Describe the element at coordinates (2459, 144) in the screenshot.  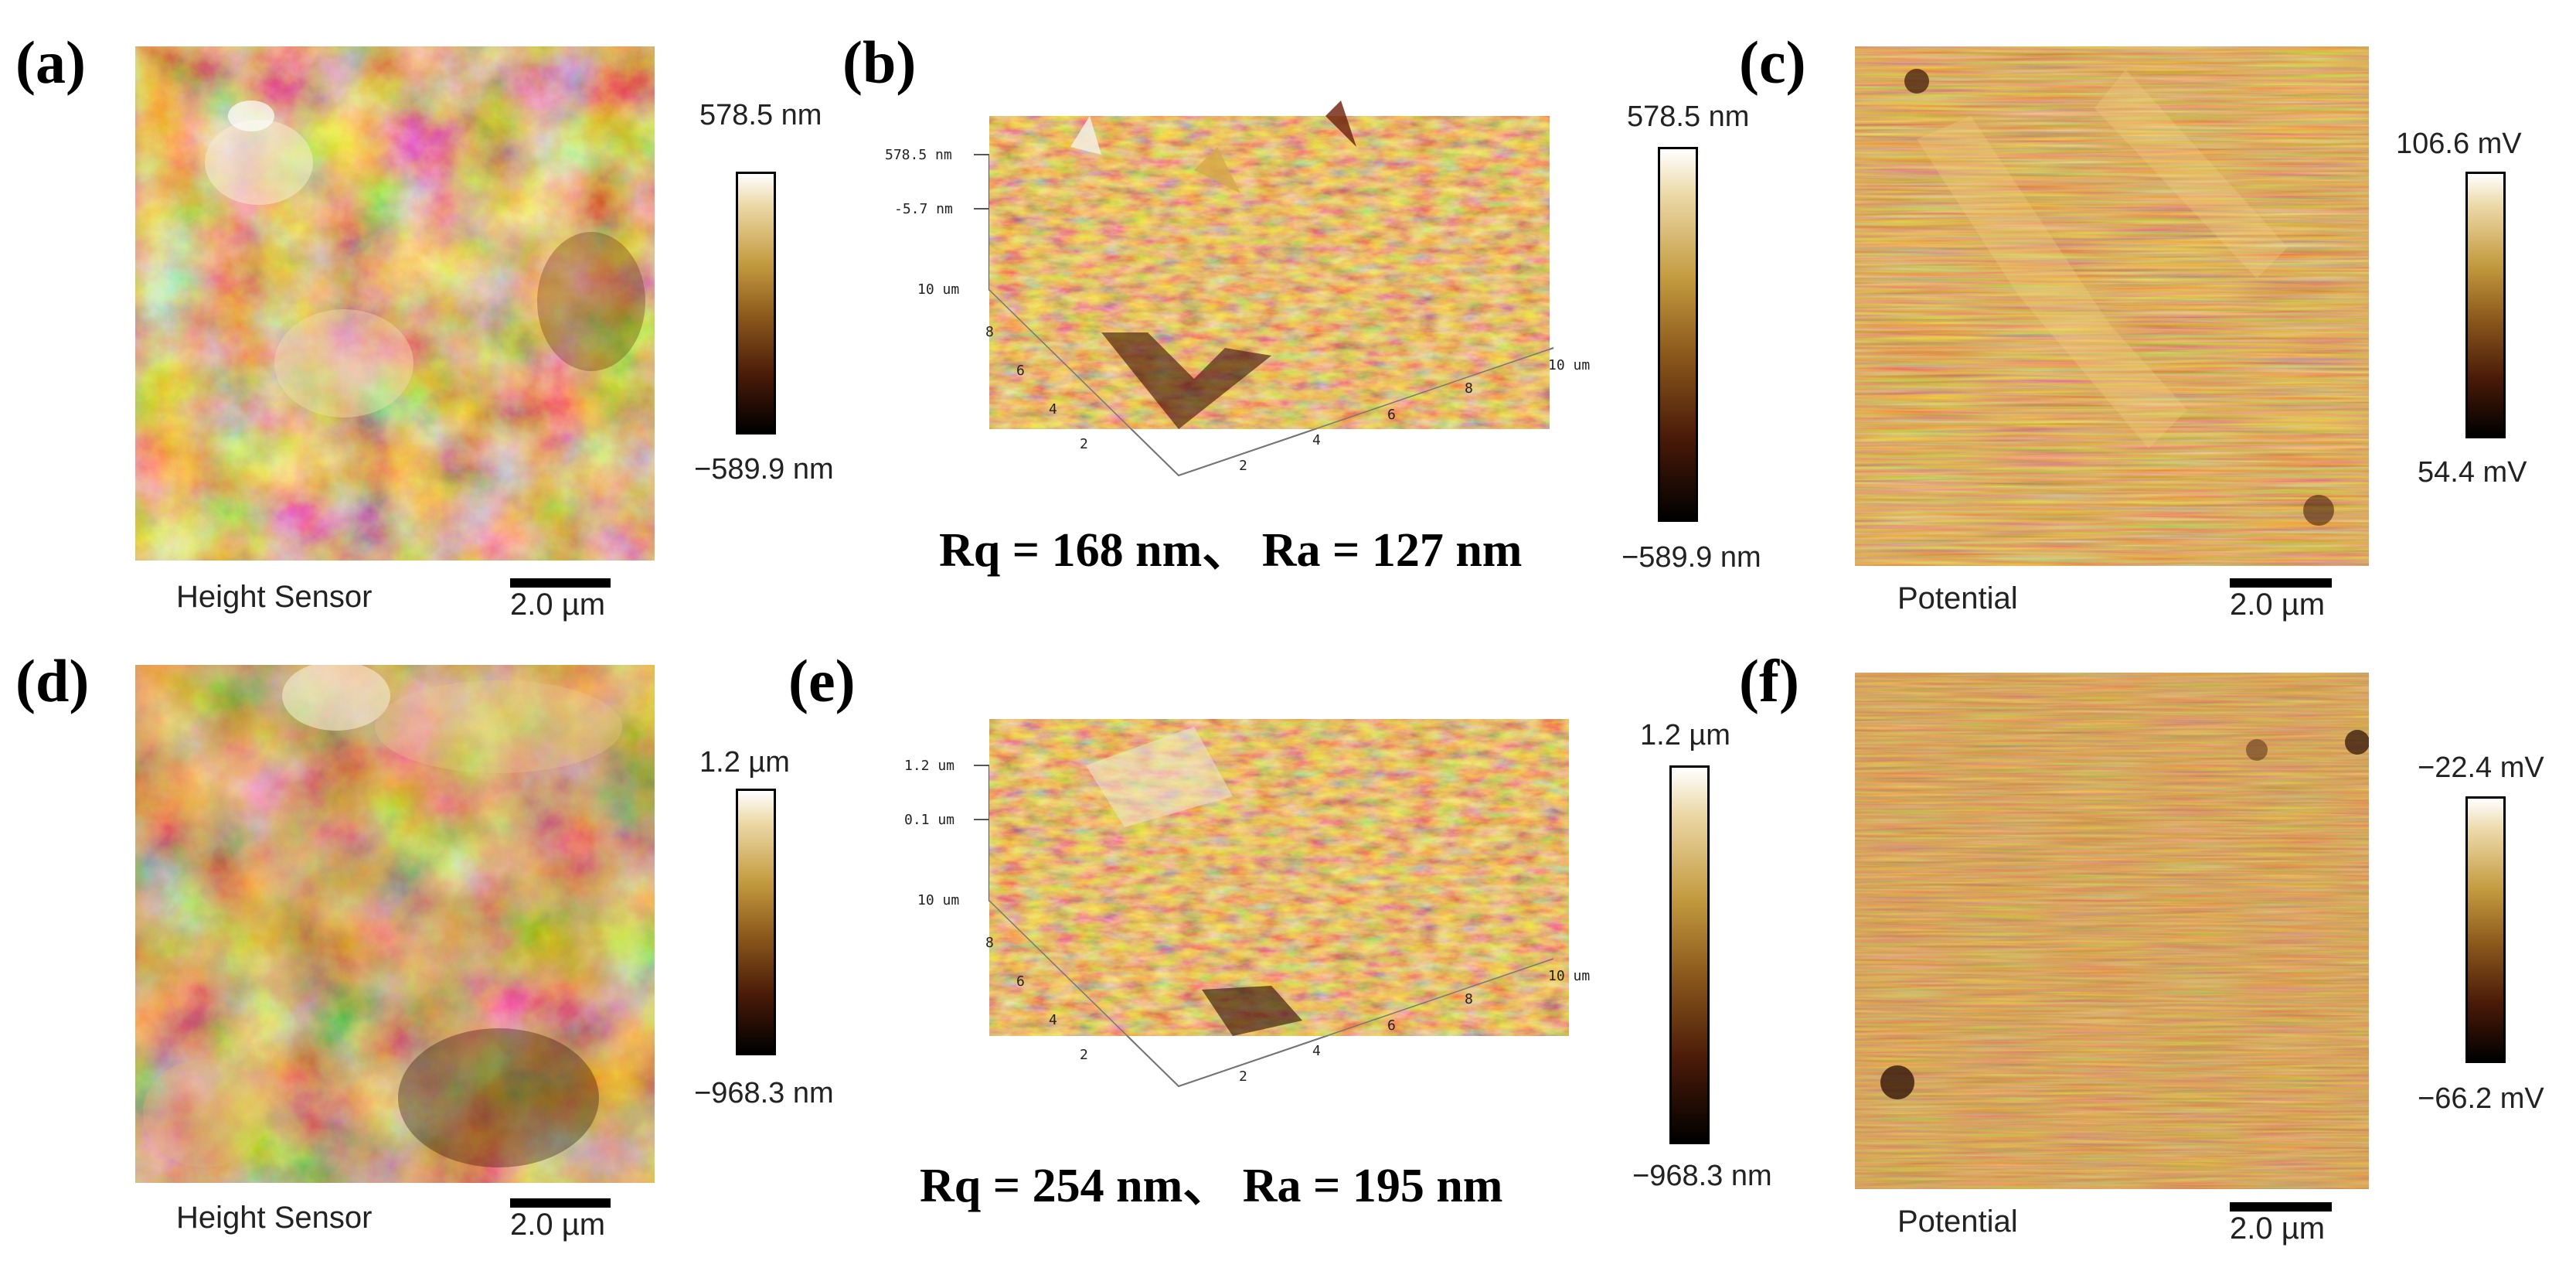
I see `panel-c-colorbar-max: 106.6 mV` at that location.